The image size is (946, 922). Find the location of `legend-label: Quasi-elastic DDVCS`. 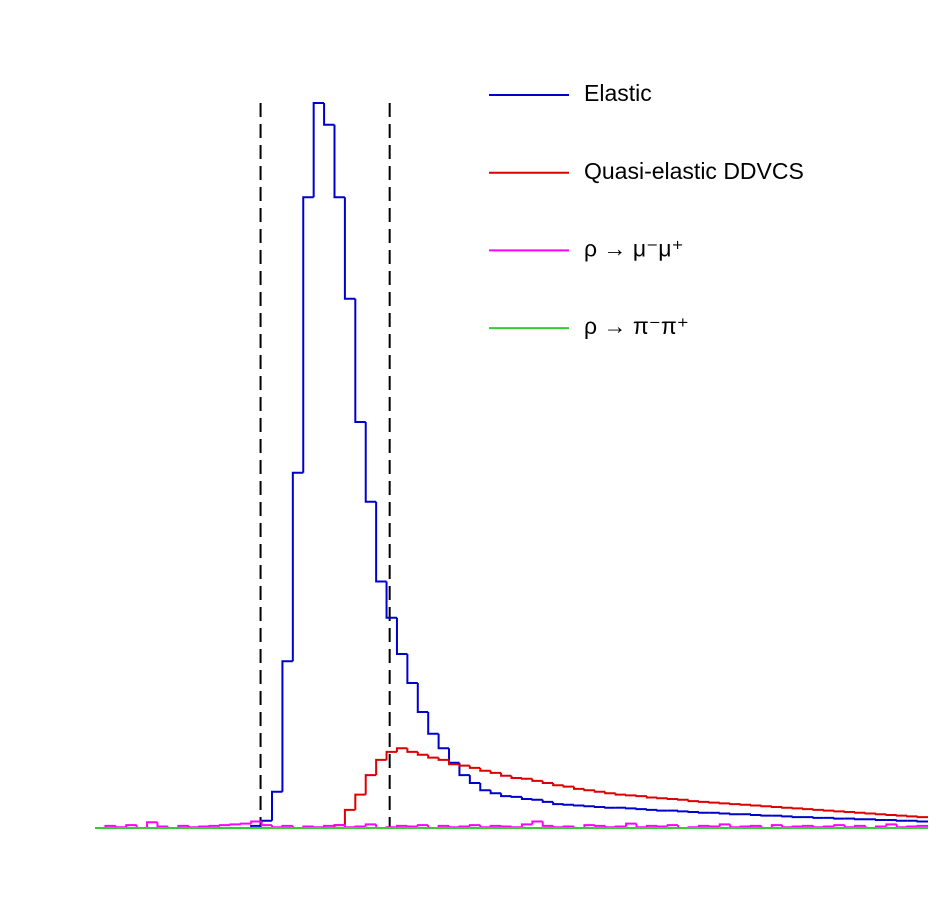

legend-label: Quasi-elastic DDVCS is located at coordinates (694, 171).